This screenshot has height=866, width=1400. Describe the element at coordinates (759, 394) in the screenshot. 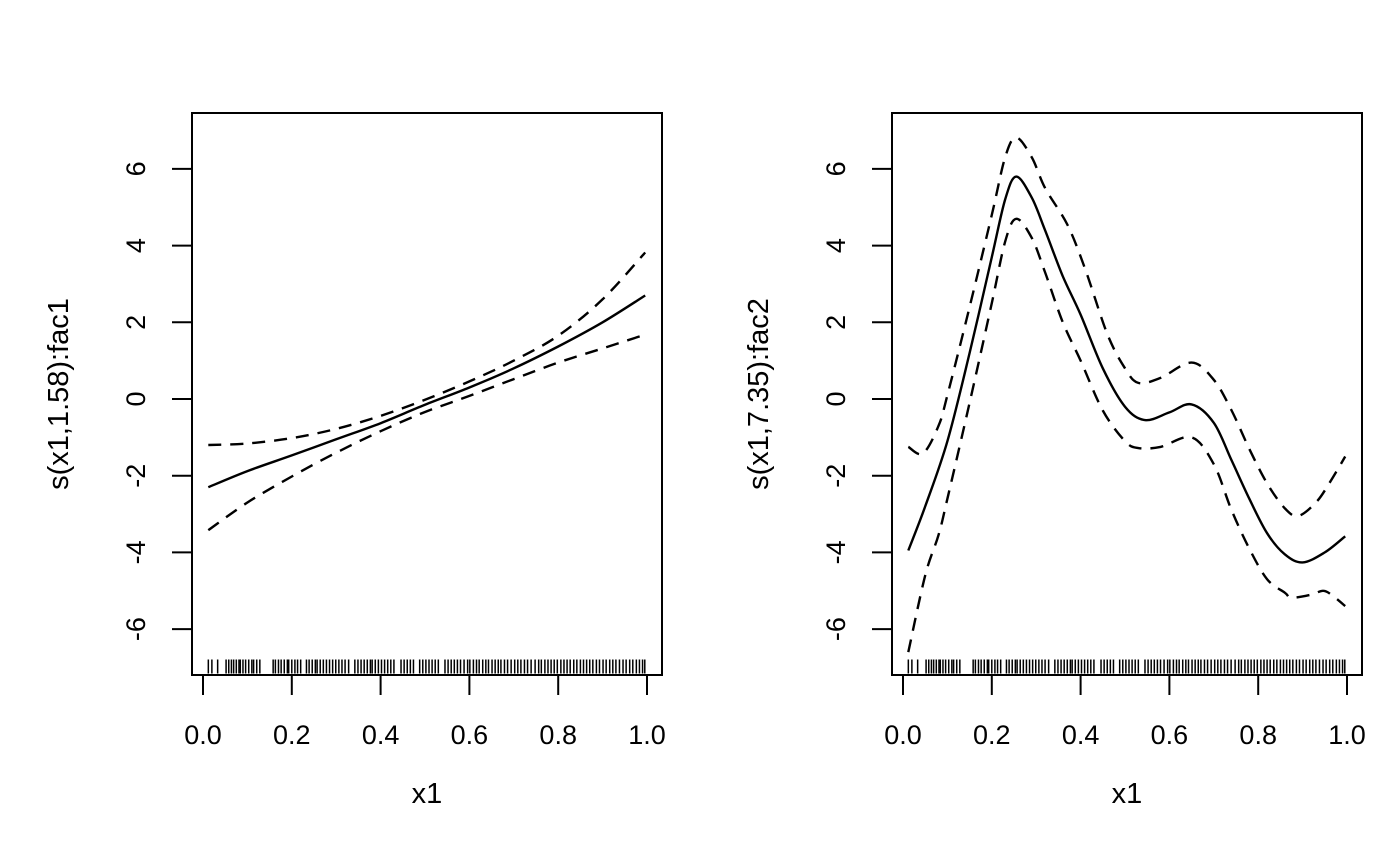

I see `y-axis-label: s(x1,7.35):fac2` at that location.